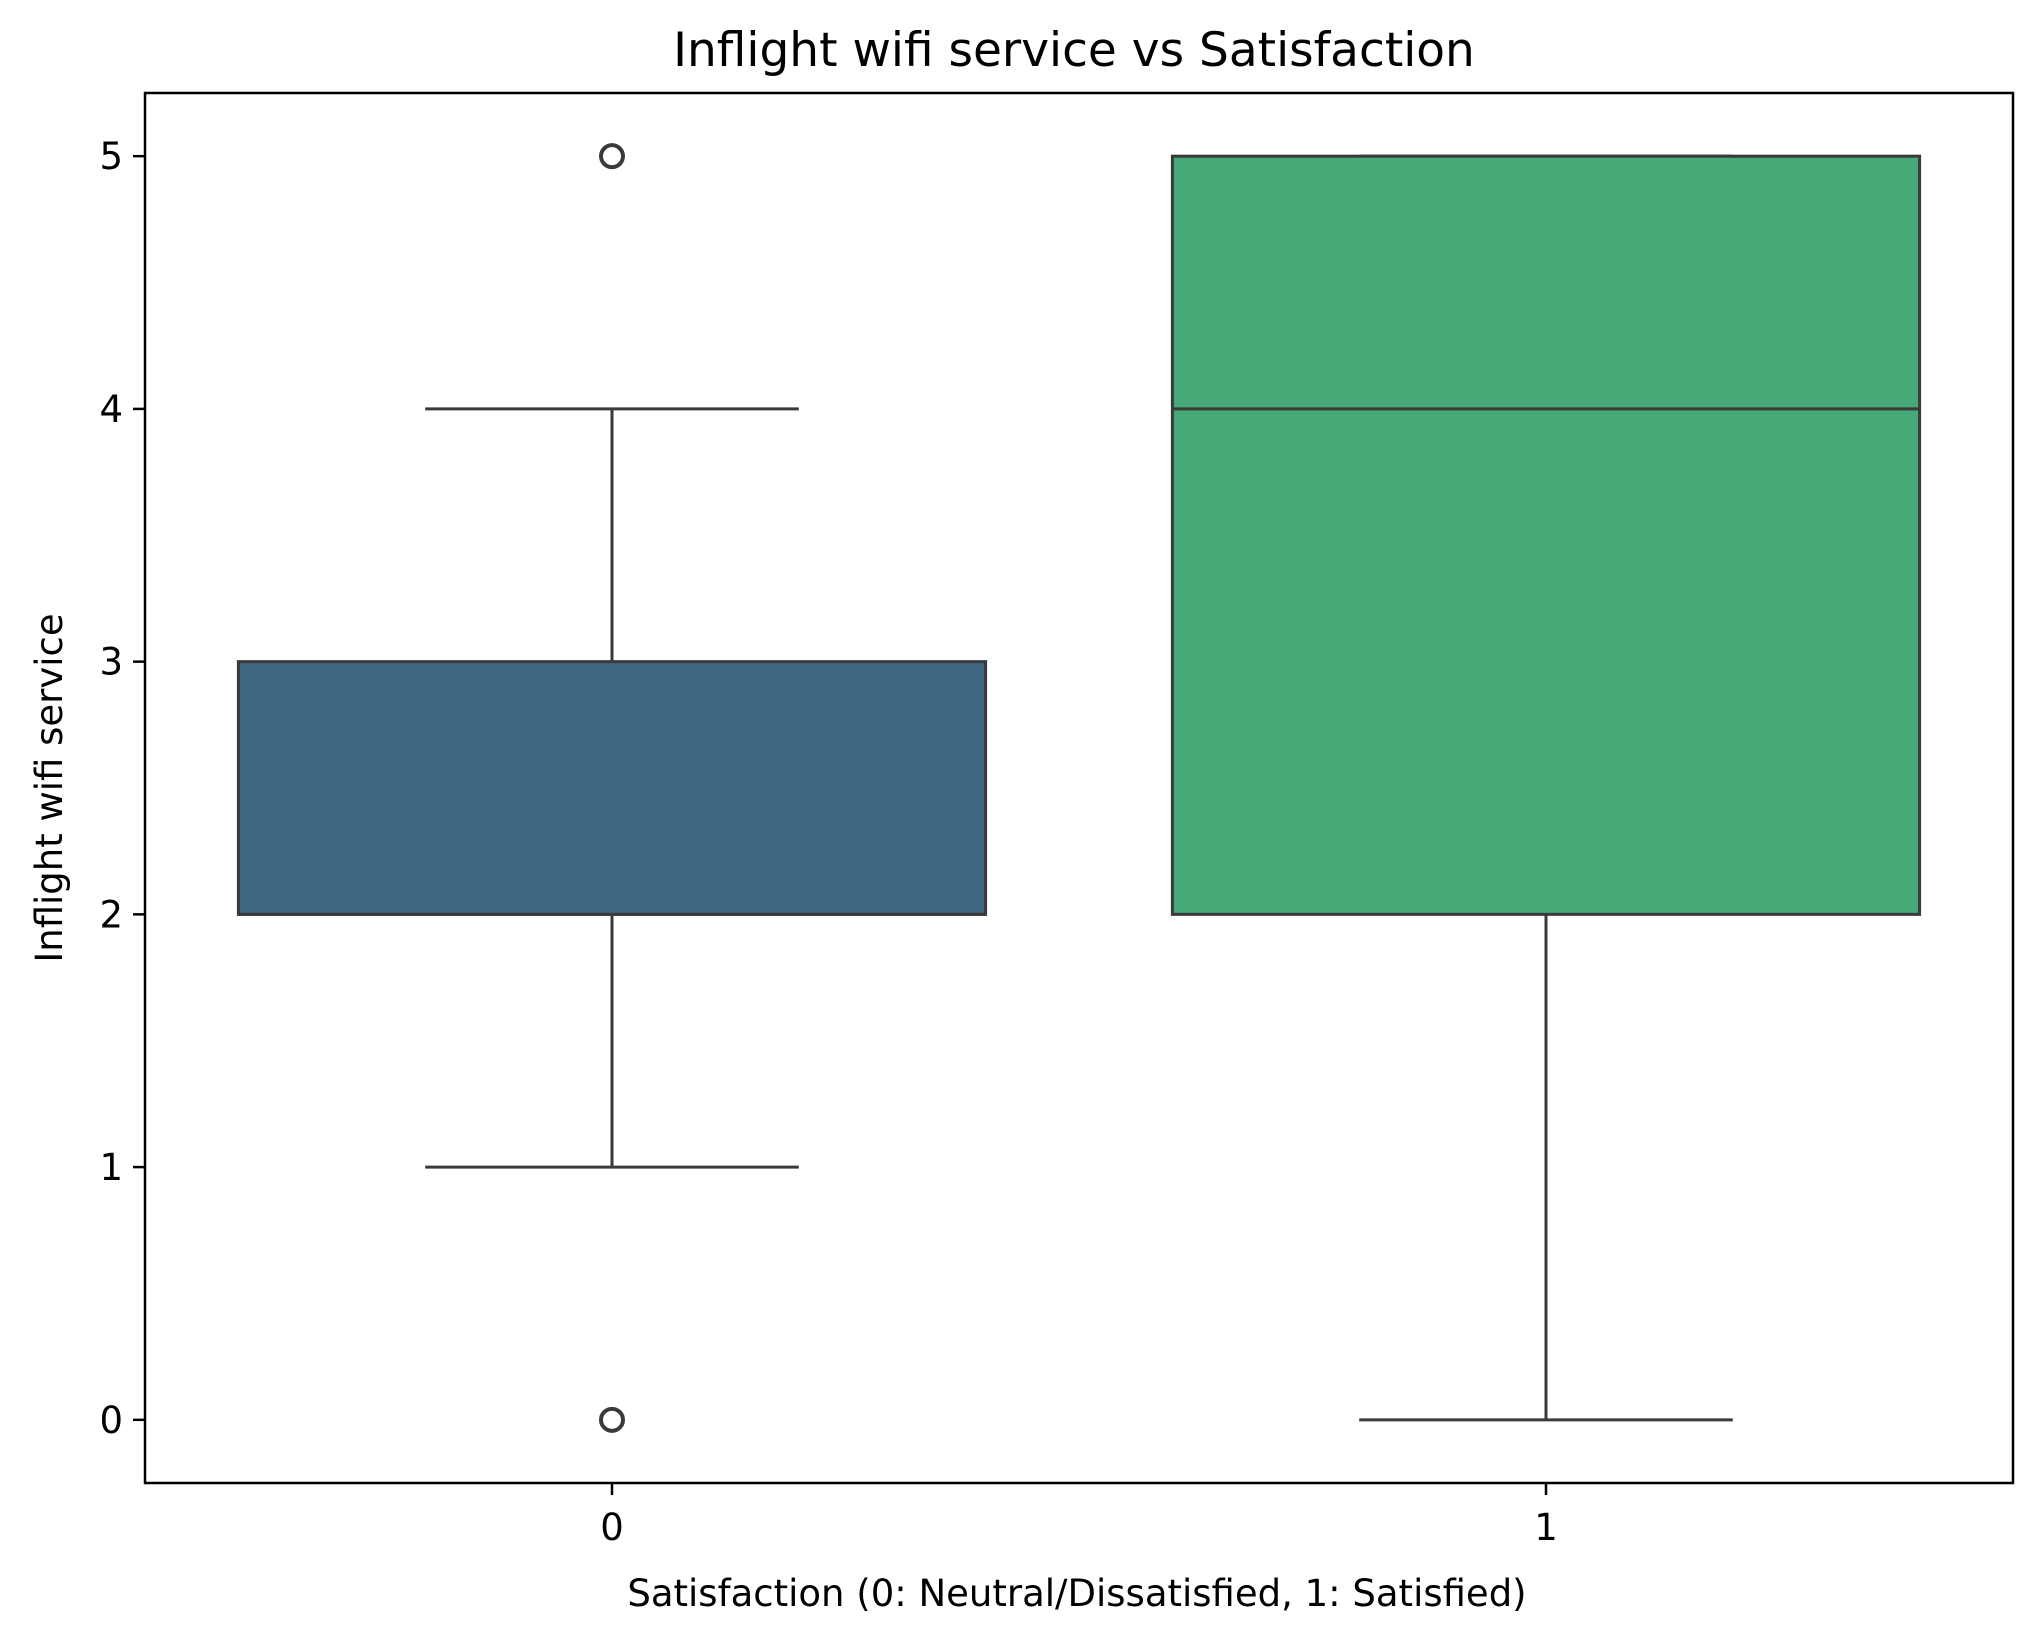 This screenshot has height=1638, width=2034. I want to click on box-iqr, so click(612, 788).